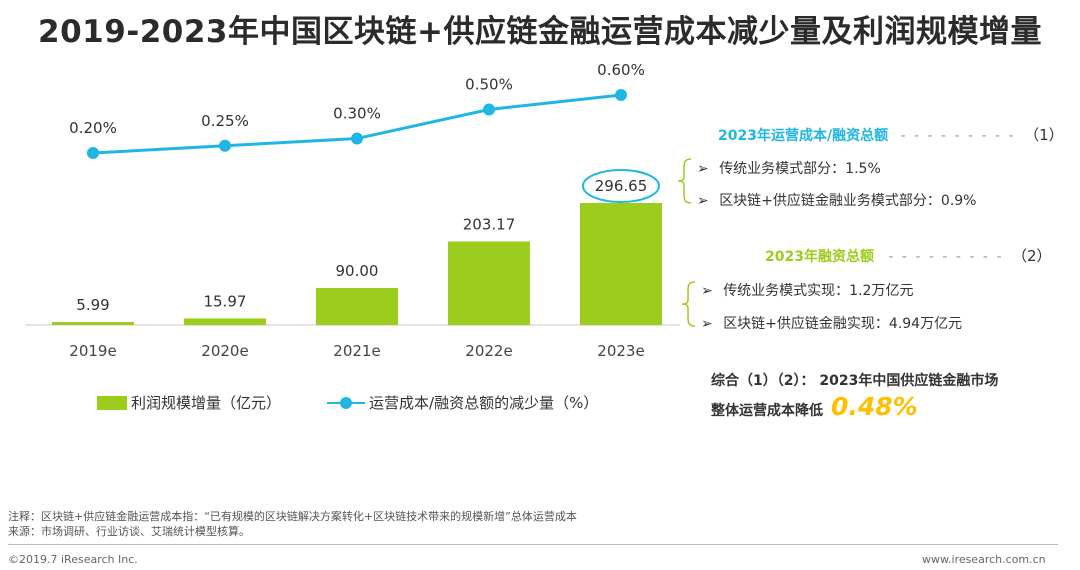 The width and height of the screenshot is (1080, 570). What do you see at coordinates (225, 121) in the screenshot?
I see `line-label-2020e: 0.25%` at bounding box center [225, 121].